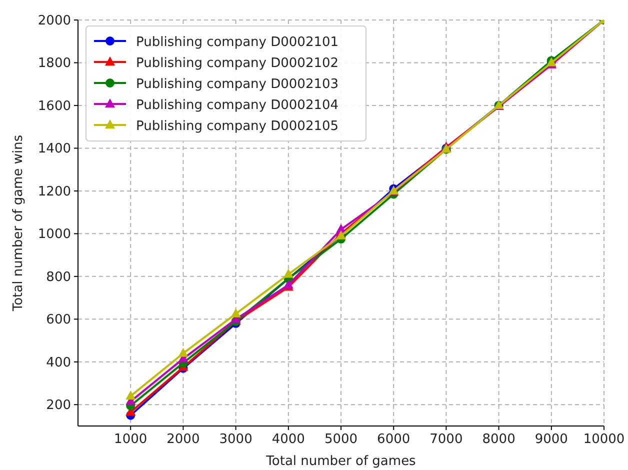 The image size is (628, 470). Describe the element at coordinates (446, 439) in the screenshot. I see `x-tick-label: 7000` at that location.